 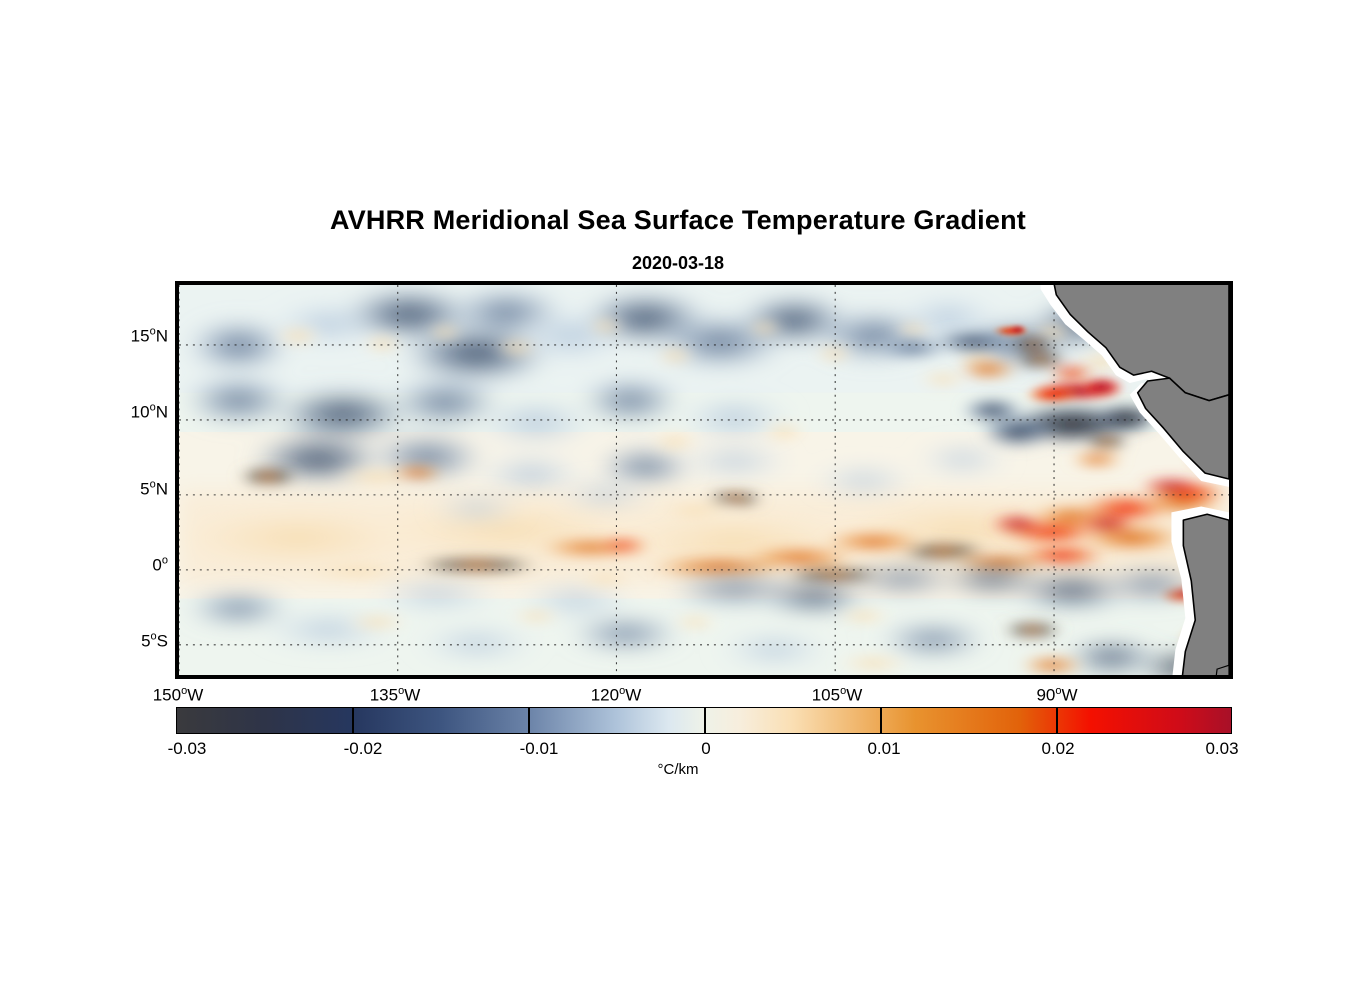 What do you see at coordinates (837, 695) in the screenshot?
I see `xtick-label: 105oW` at bounding box center [837, 695].